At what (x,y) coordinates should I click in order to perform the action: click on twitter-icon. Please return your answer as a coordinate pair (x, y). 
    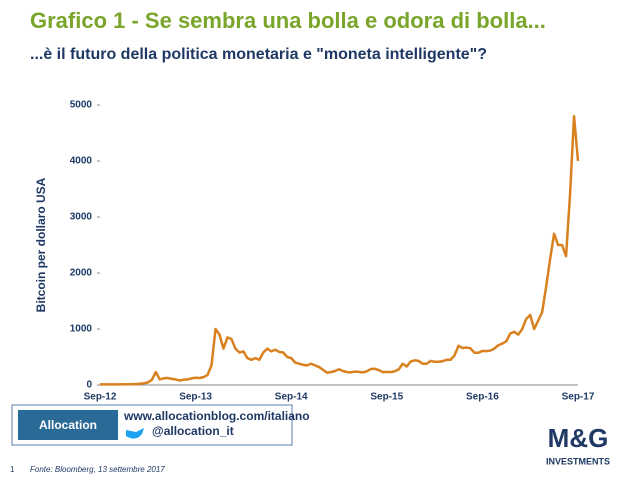
    Looking at the image, I should click on (135, 433).